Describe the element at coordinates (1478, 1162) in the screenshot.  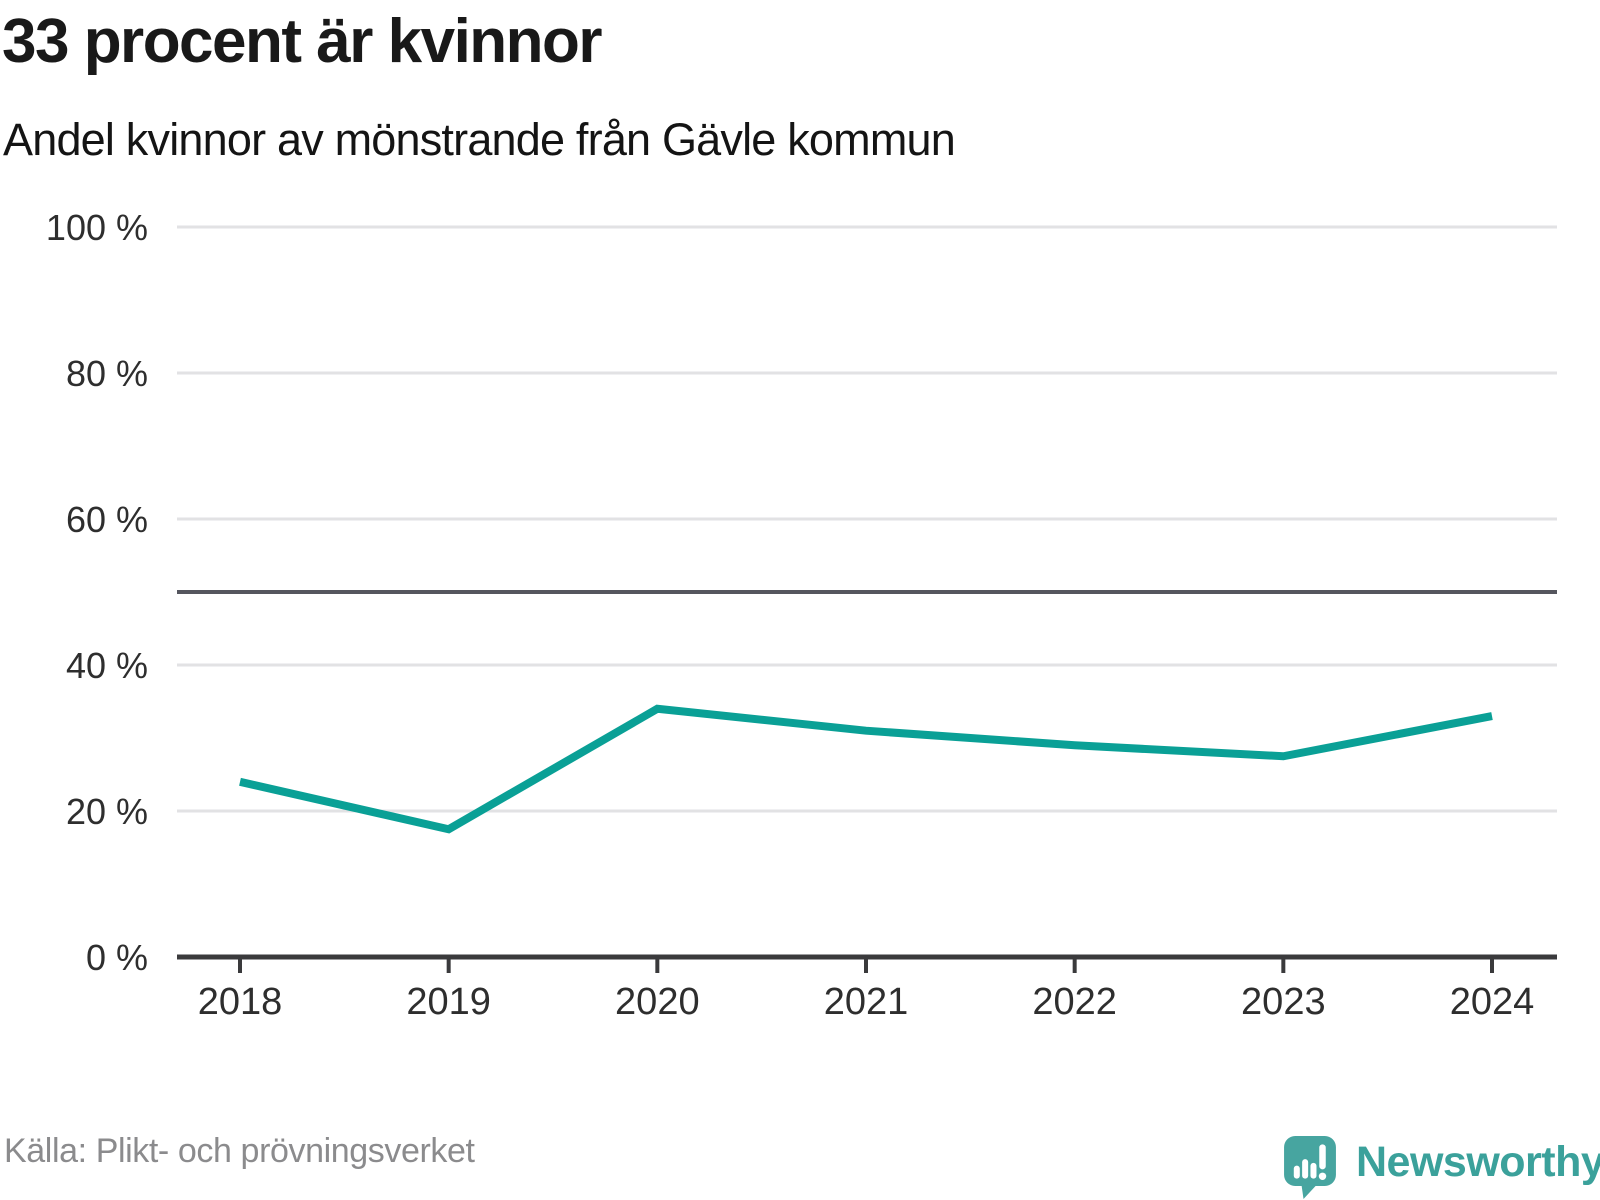
I see `brand-name: Newsworthy` at that location.